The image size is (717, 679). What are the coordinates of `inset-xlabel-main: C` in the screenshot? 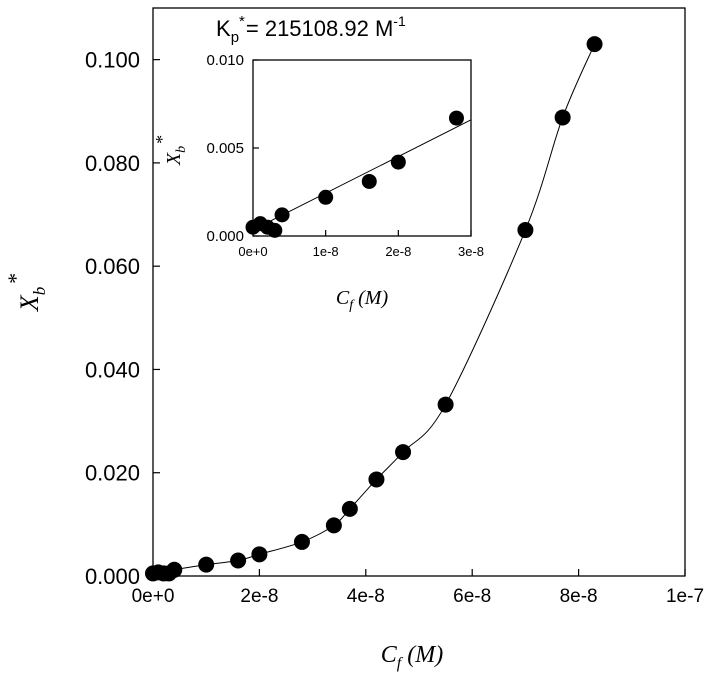 It's located at (343, 298).